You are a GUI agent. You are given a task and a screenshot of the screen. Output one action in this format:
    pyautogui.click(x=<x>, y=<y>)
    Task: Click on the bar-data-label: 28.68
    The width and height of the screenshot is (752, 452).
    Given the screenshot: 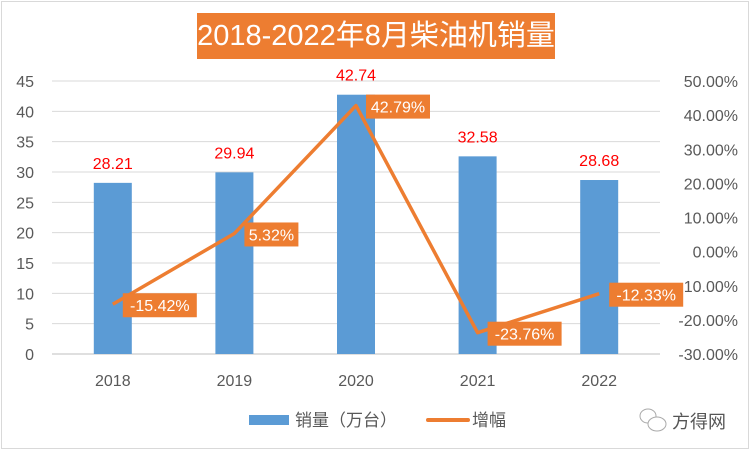 What is the action you would take?
    pyautogui.click(x=599, y=161)
    